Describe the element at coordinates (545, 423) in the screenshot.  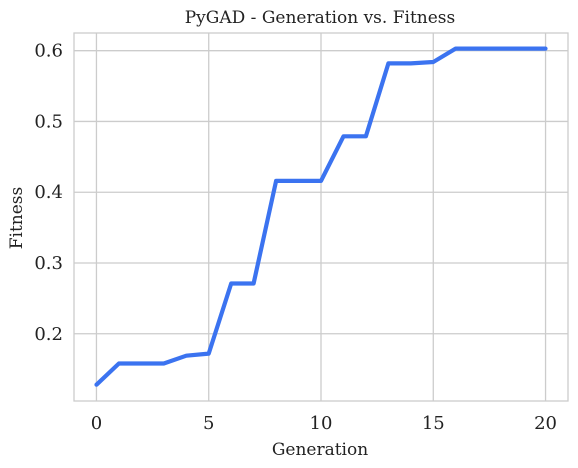
I see `x-tick-label: 20` at that location.